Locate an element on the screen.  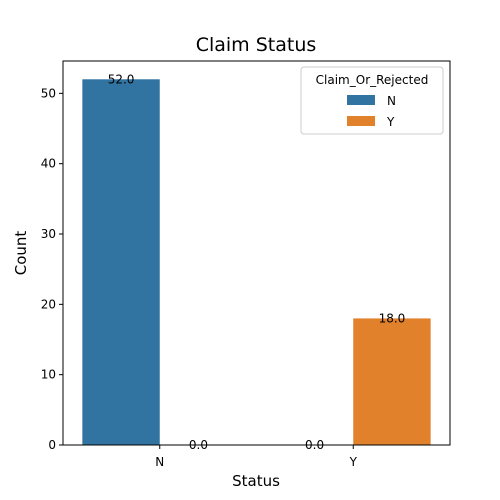
x-axis-label: Status is located at coordinates (256, 481).